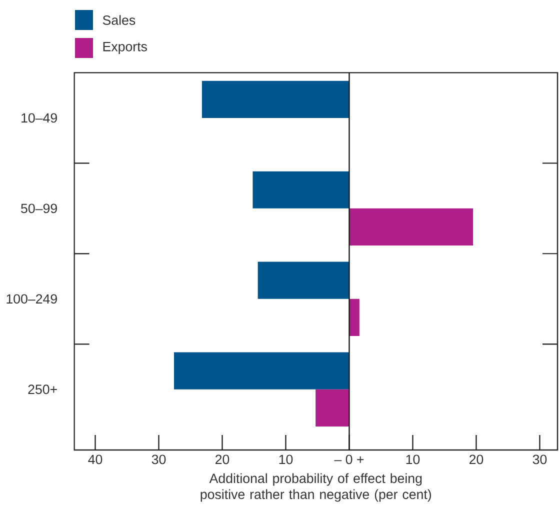  What do you see at coordinates (39, 209) in the screenshot?
I see `y-tick-label: 50–99` at bounding box center [39, 209].